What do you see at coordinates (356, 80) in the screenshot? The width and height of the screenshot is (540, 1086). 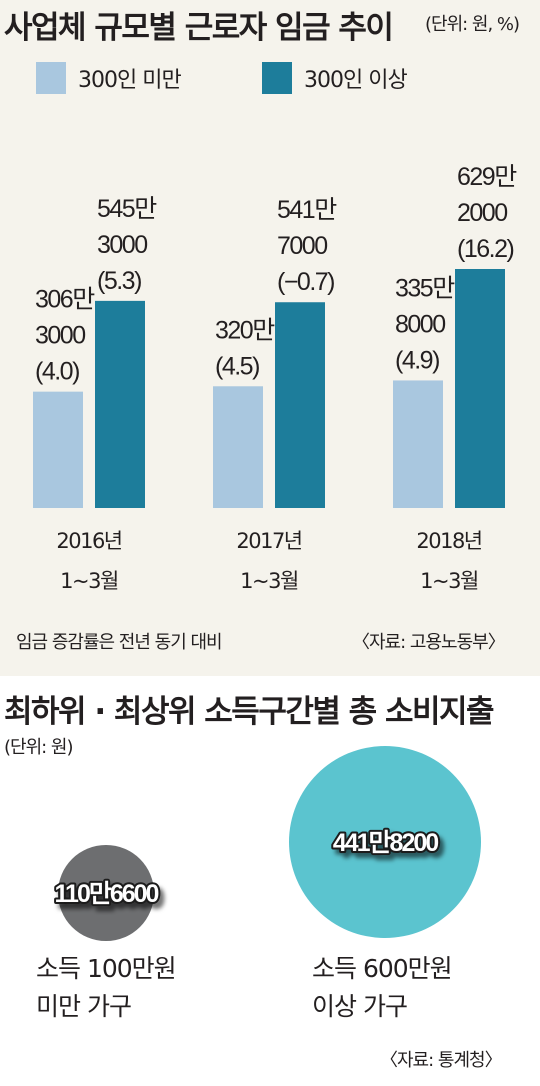 I see `legend-label-over-300: 300인 이상` at bounding box center [356, 80].